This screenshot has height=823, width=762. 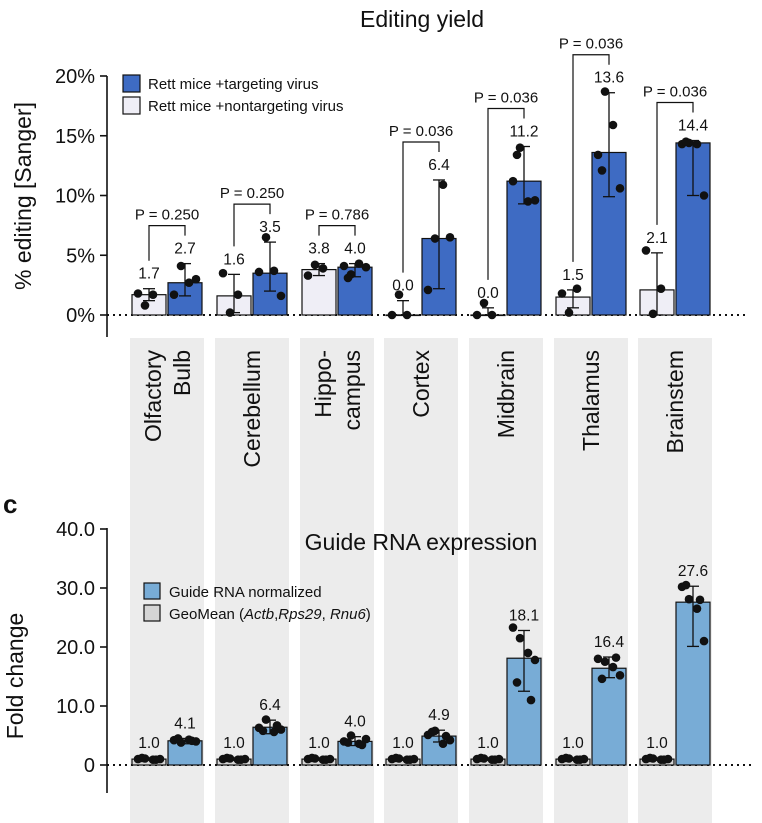 I want to click on legend-swatch-targeting, so click(x=131, y=83).